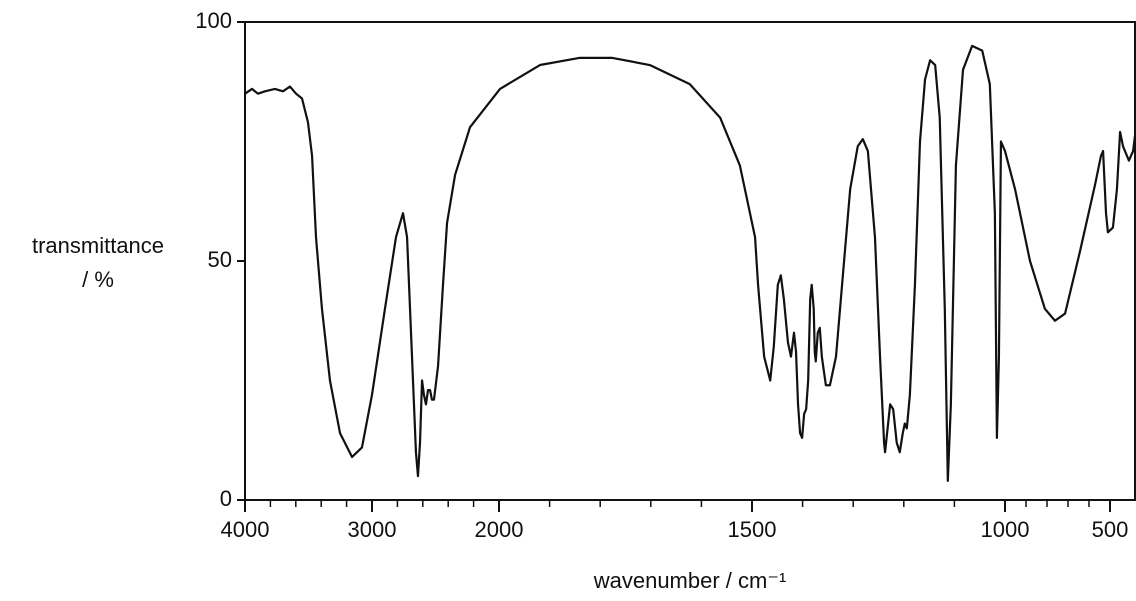 This screenshot has width=1136, height=601. What do you see at coordinates (372, 529) in the screenshot?
I see `x-tick-label: 3000` at bounding box center [372, 529].